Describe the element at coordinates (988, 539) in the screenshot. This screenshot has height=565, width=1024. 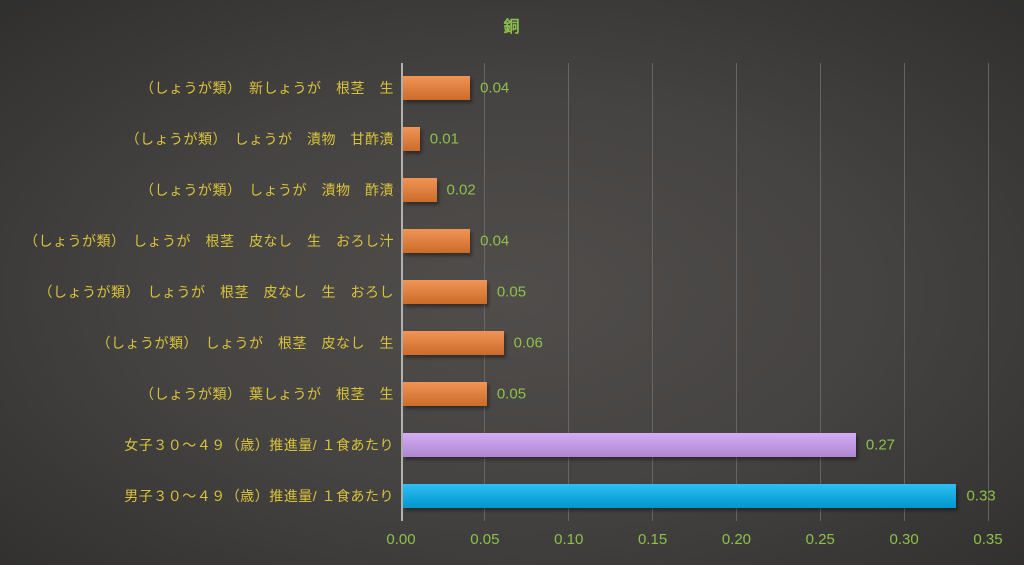
I see `x-tick-label: 0.35` at that location.